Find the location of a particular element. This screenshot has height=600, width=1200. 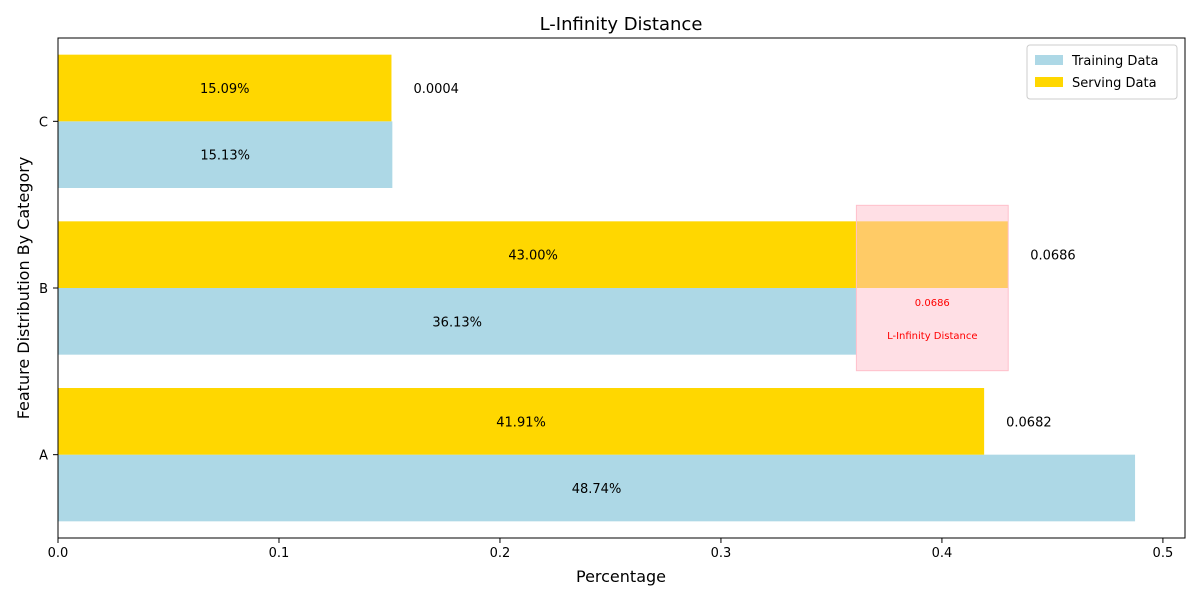

difference-label-c: 0.0004 is located at coordinates (436, 89).